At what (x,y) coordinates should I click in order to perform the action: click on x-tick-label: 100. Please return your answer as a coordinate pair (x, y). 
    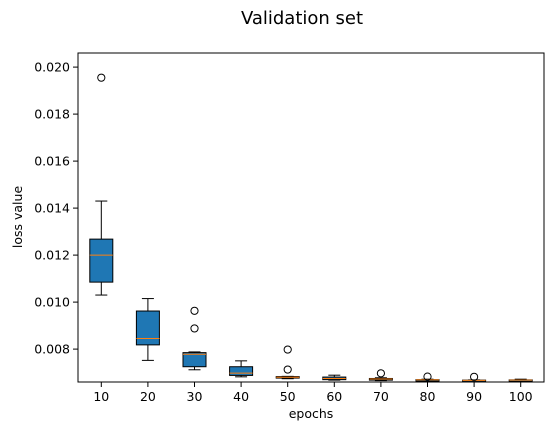
    Looking at the image, I should click on (521, 396).